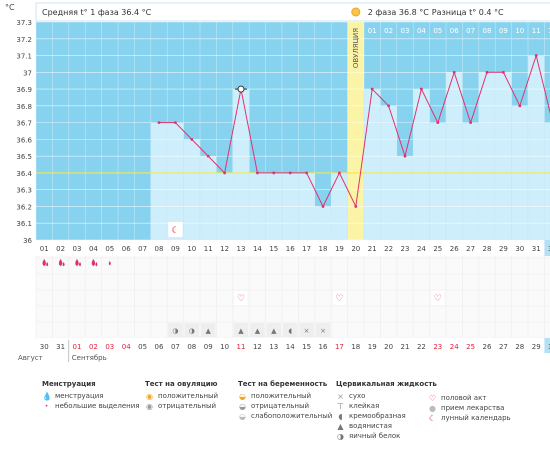 This screenshot has height=466, width=550. What do you see at coordinates (464, 398) in the screenshot?
I see `legend-other-item: половой акт` at bounding box center [464, 398].